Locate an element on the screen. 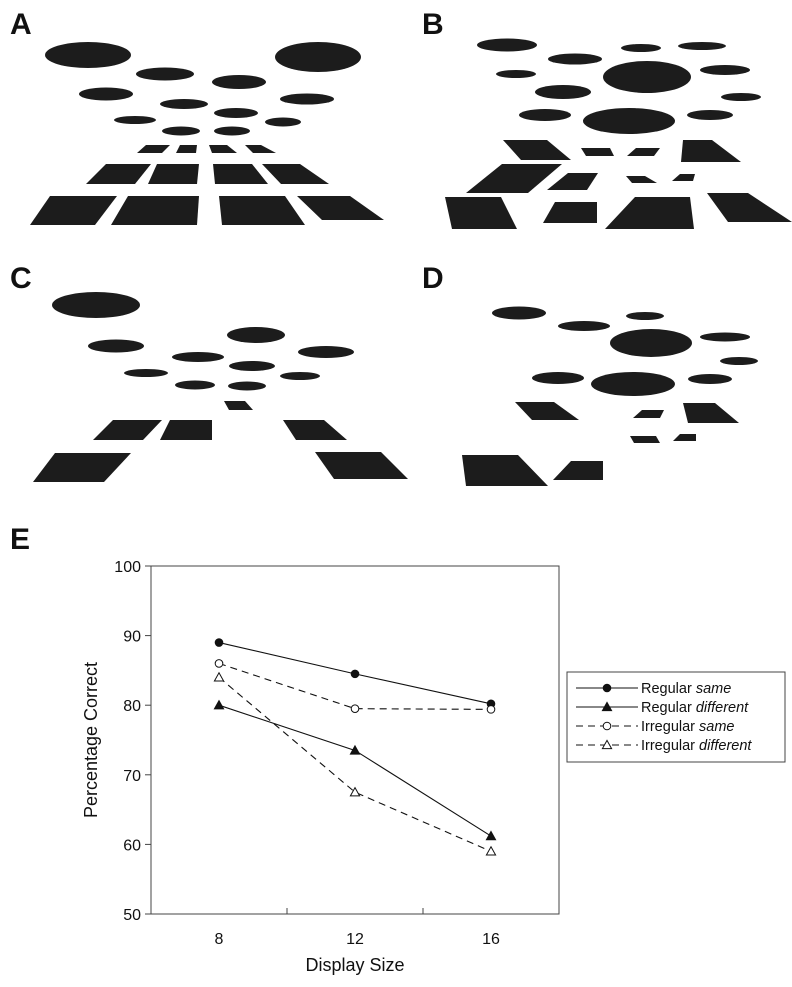 Image resolution: width=792 pixels, height=987 pixels. y-tick-label: 50 is located at coordinates (132, 915).